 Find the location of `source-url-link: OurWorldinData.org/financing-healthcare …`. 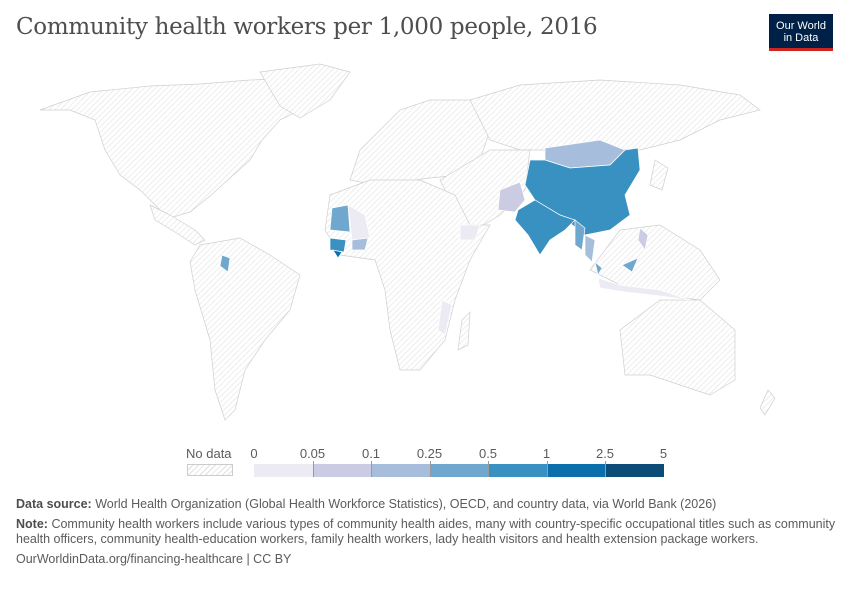

source-url-link: OurWorldinData.org/financing-healthcare … is located at coordinates (154, 559).